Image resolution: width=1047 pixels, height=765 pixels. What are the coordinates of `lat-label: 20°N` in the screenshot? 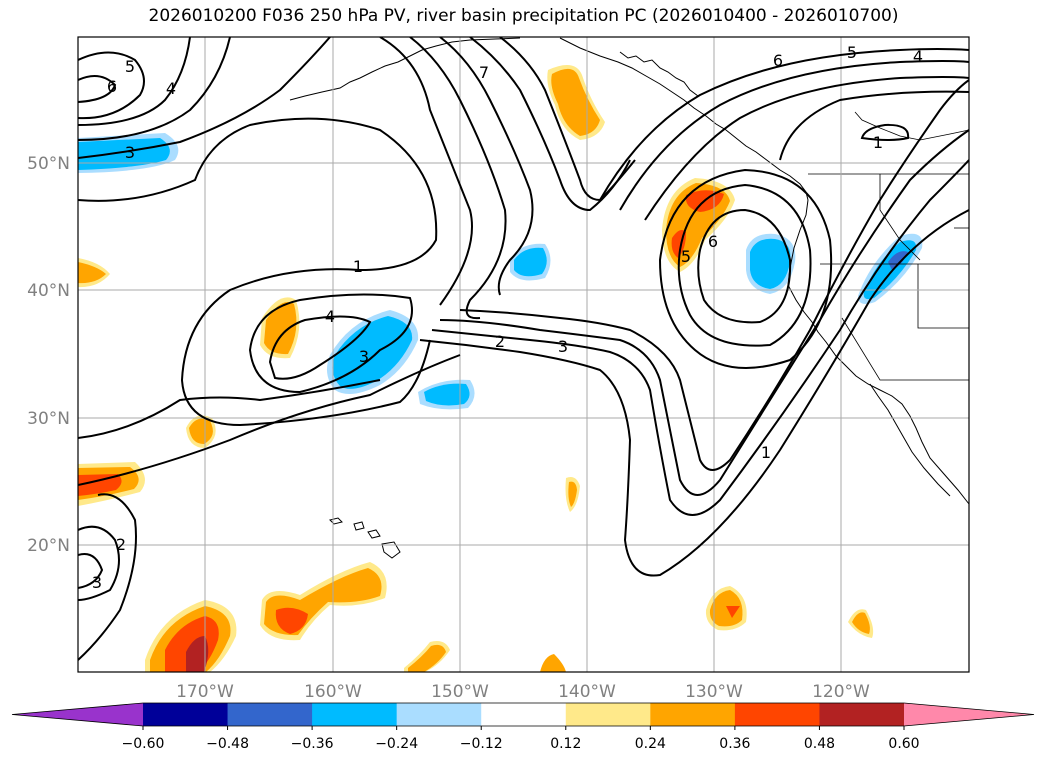 It's located at (48, 546).